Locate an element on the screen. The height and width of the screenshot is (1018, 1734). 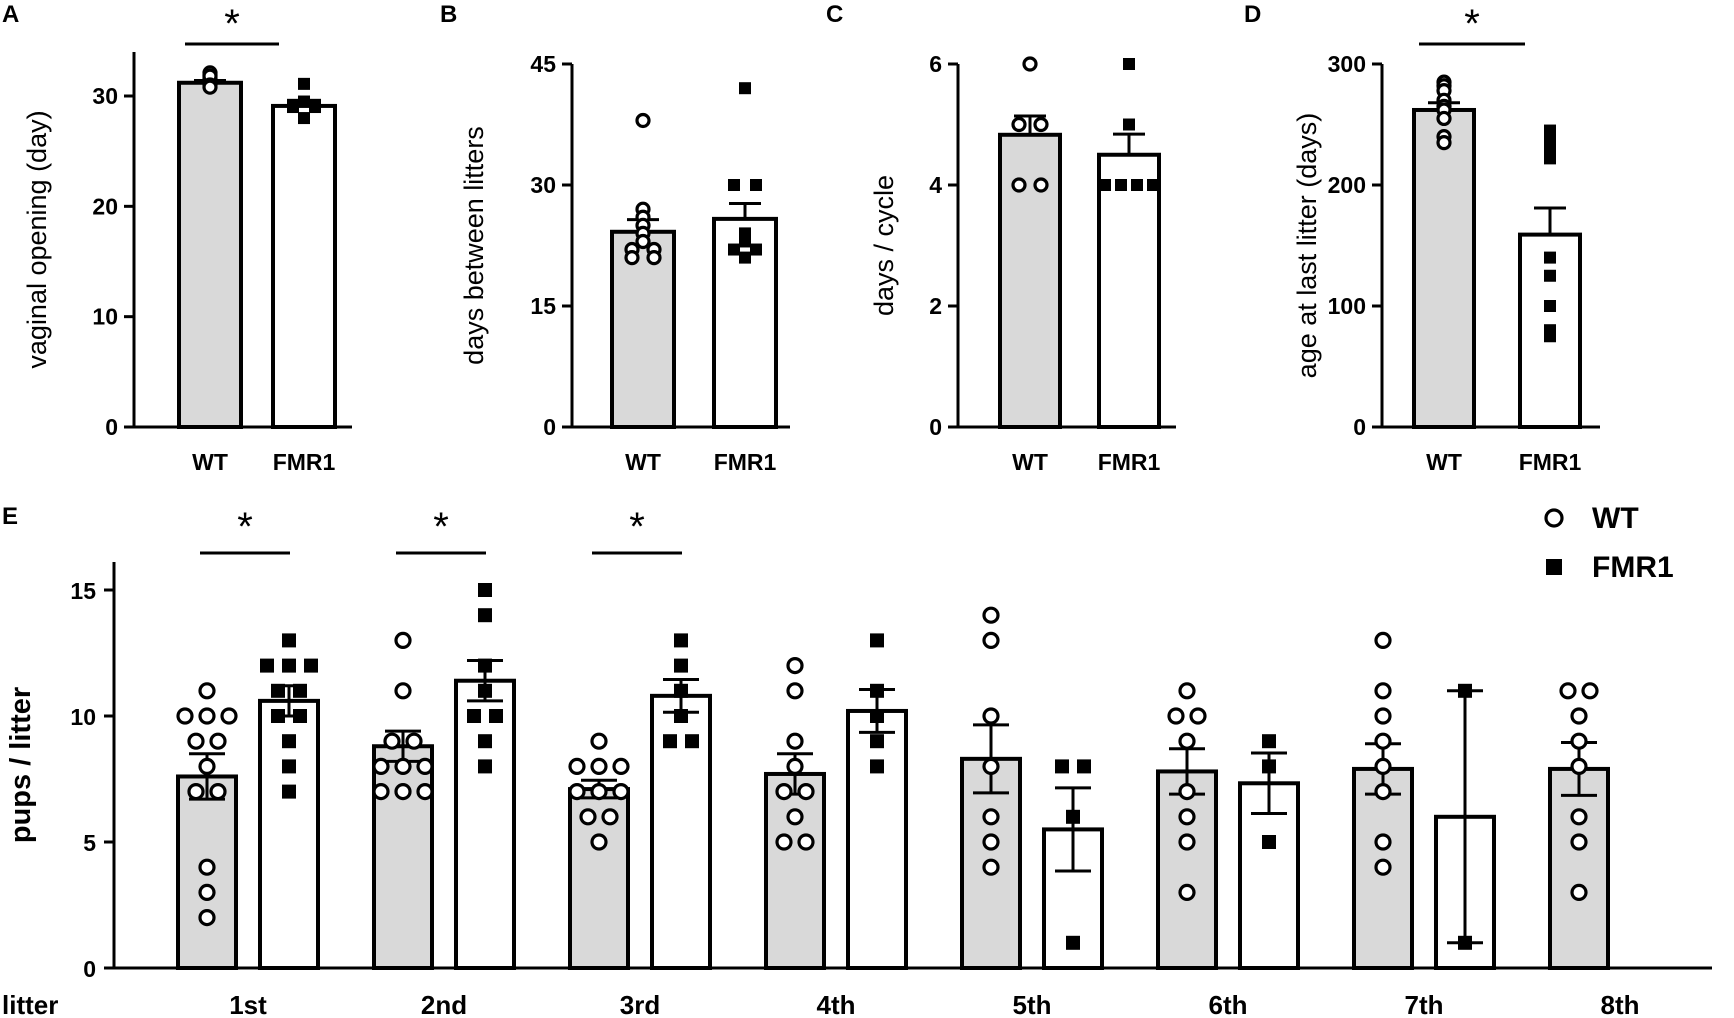
y-axis-label: age at last litter (days) is located at coordinates (1307, 246).